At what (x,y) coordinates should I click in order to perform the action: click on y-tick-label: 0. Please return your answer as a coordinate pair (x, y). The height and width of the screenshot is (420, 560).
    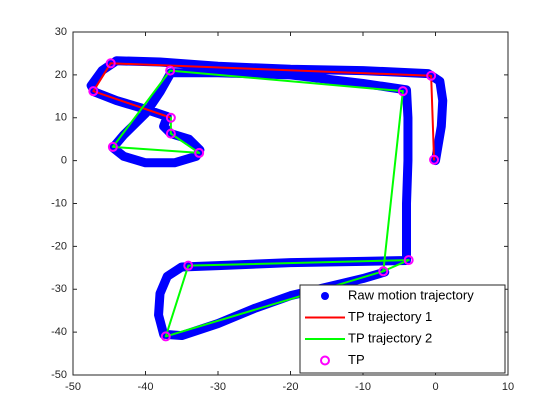
    Looking at the image, I should click on (64, 161).